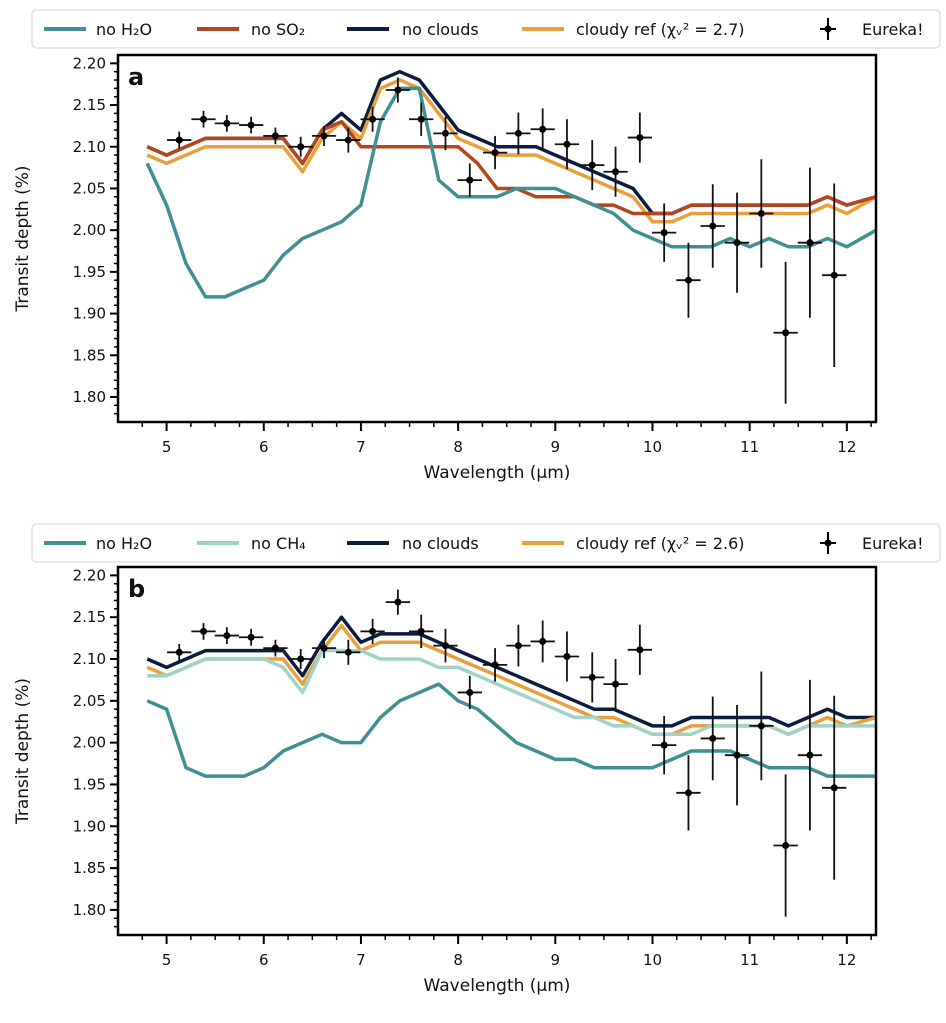  What do you see at coordinates (660, 543) in the screenshot?
I see `legend-label: cloudy ref (χᵥ² = 2.6)` at bounding box center [660, 543].